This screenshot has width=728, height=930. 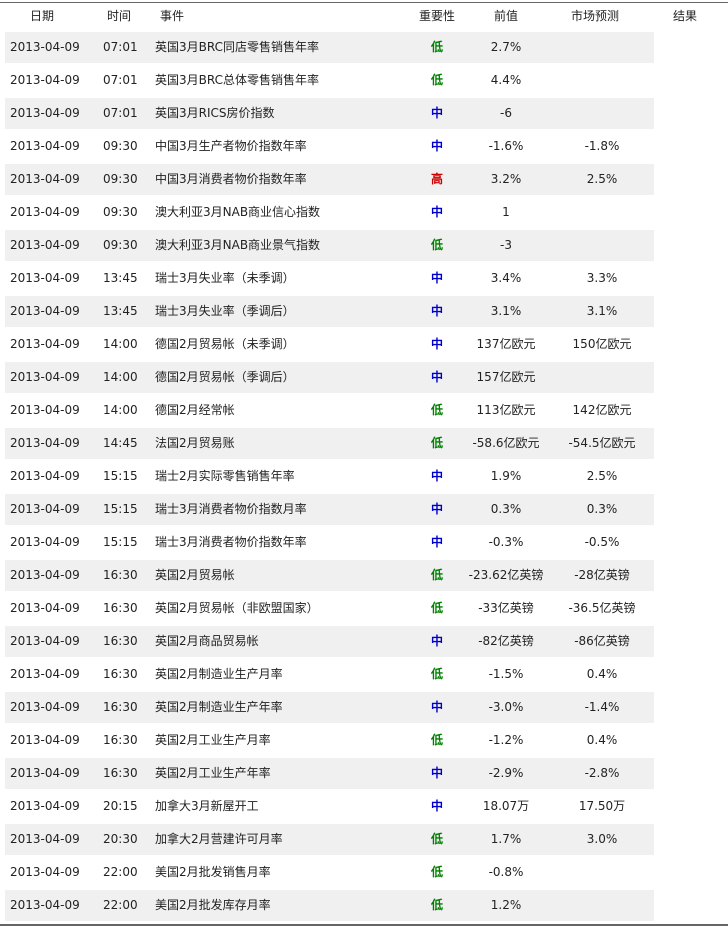 What do you see at coordinates (506, 872) in the screenshot?
I see `cell-previous: -0.8%` at bounding box center [506, 872].